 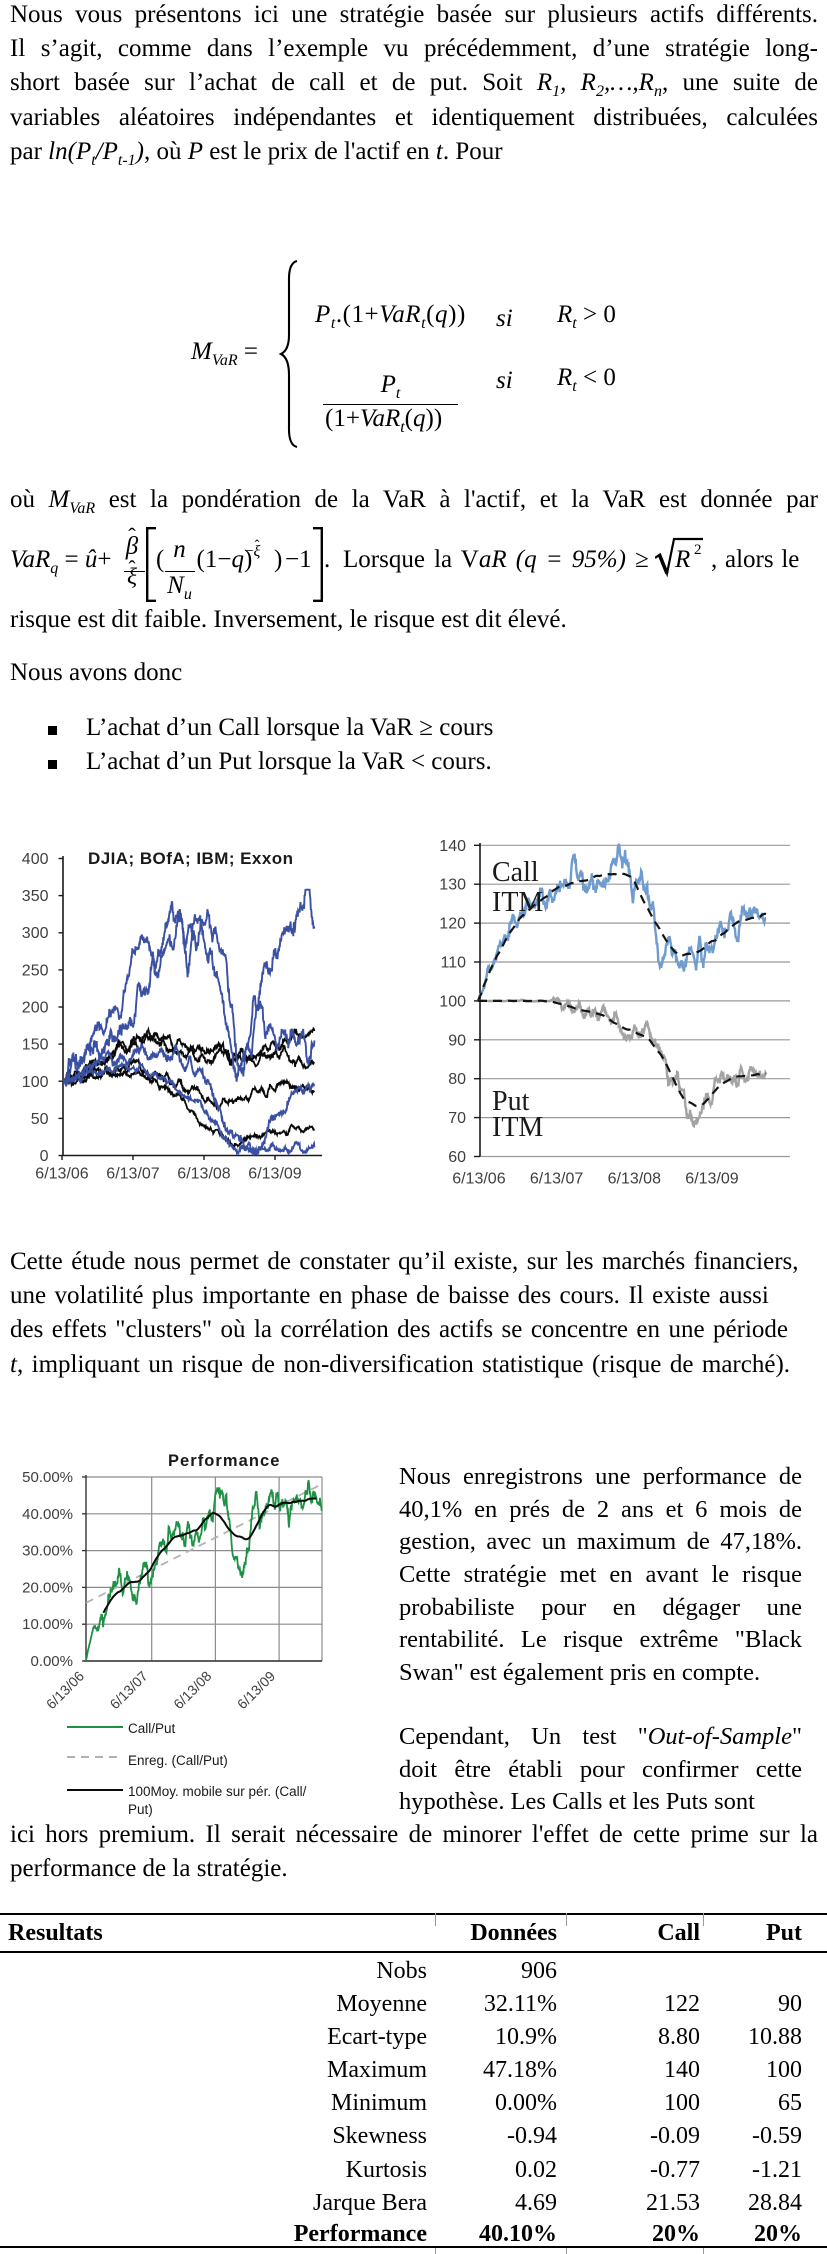 What do you see at coordinates (51, 1661) in the screenshot?
I see `svg-text: 0.00%` at bounding box center [51, 1661].